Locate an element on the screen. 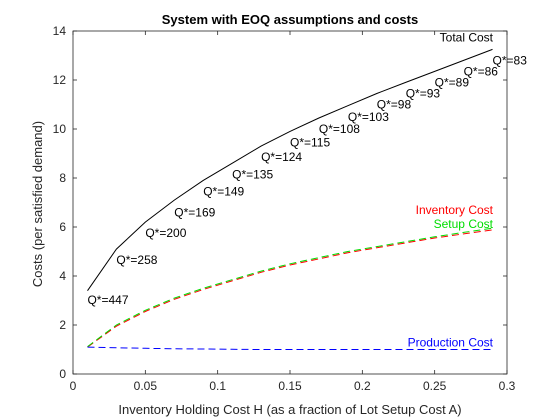 Image resolution: width=560 pixels, height=420 pixels. q-star-annotation: Q*=200 is located at coordinates (165, 233).